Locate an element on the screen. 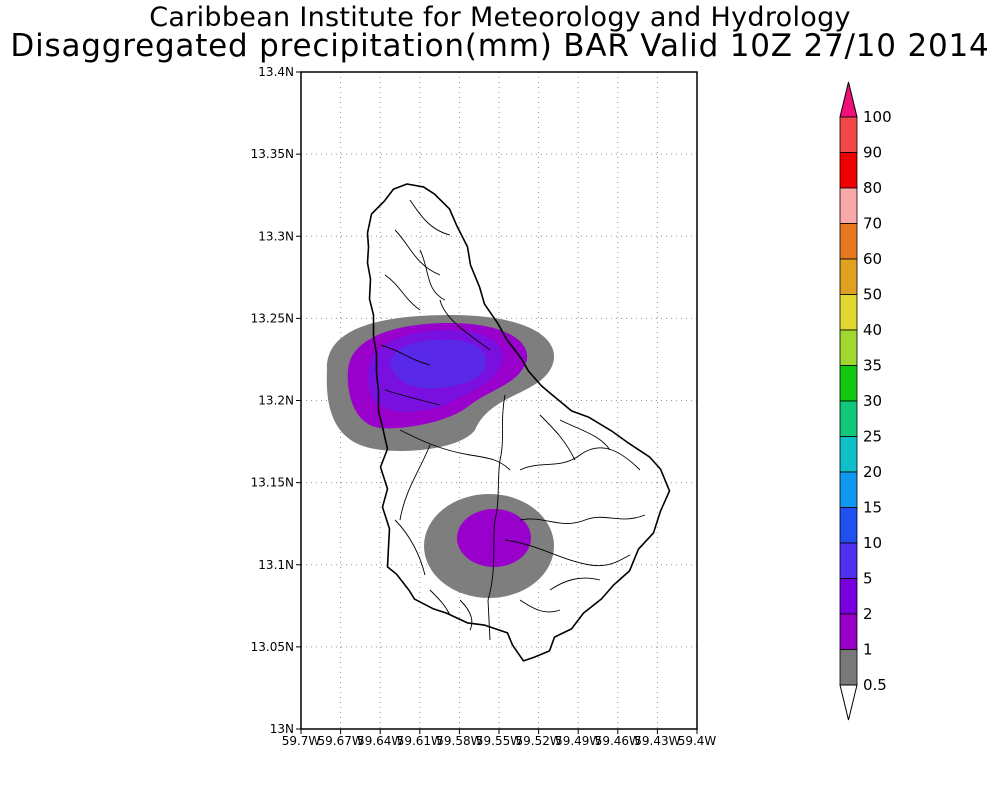  colorbar-label: 2 is located at coordinates (868, 614).